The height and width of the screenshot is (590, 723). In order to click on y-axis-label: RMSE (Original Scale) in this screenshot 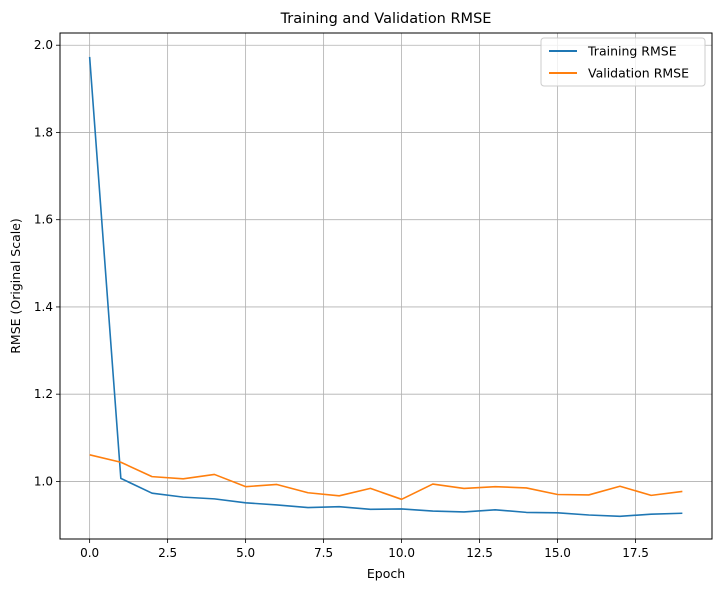, I will do `click(15, 286)`.